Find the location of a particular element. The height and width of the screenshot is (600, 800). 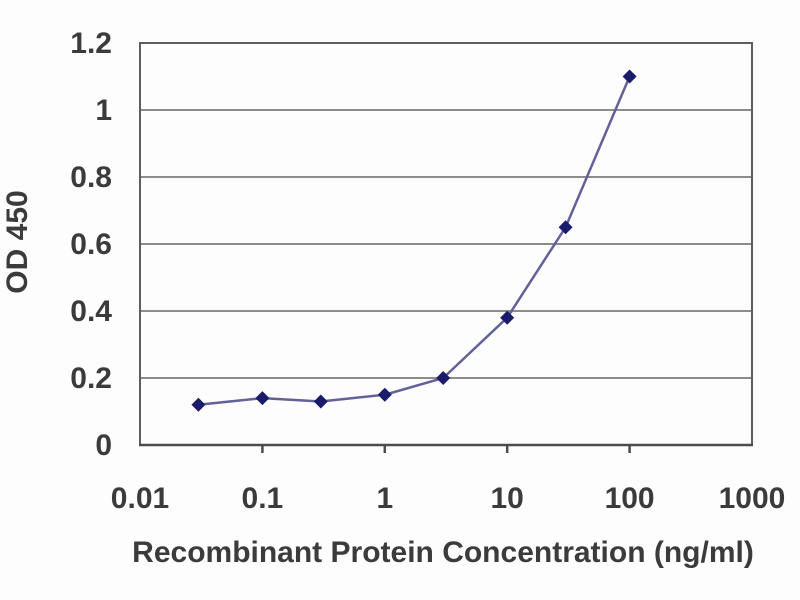

x-tick-label: 10 is located at coordinates (507, 498).